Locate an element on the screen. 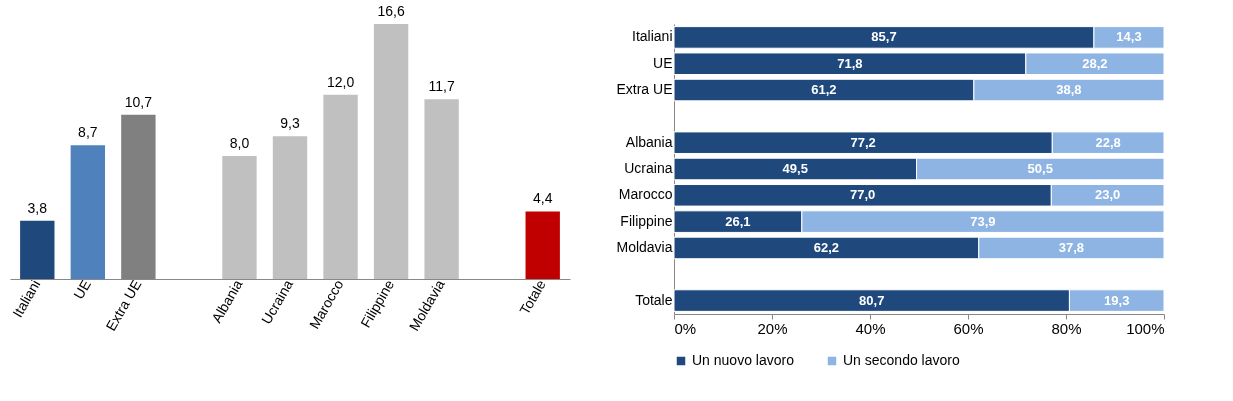  data-label: 38,8 is located at coordinates (1069, 90).